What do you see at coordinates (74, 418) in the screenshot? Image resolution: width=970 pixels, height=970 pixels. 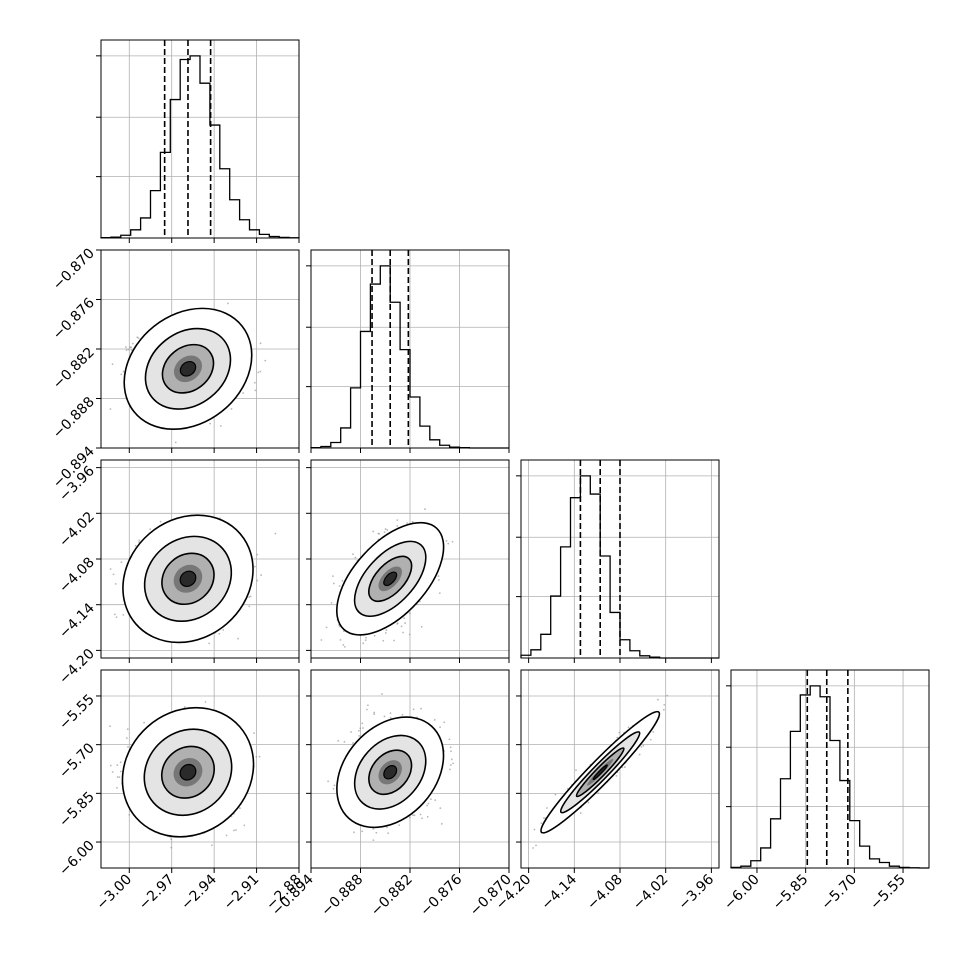 I see `y-tick-label: −0.888` at bounding box center [74, 418].